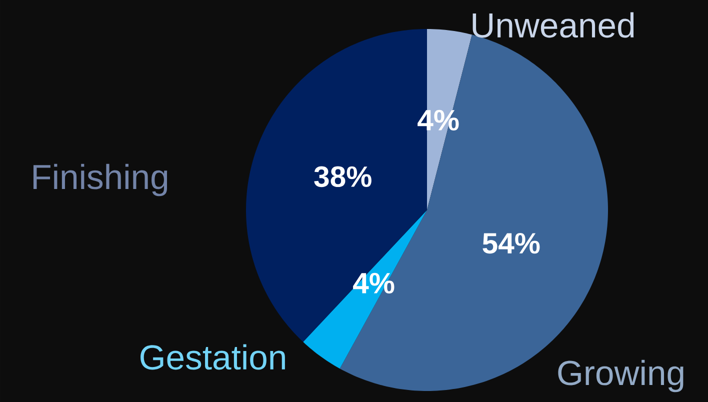  I want to click on data-label: 54%, so click(511, 243).